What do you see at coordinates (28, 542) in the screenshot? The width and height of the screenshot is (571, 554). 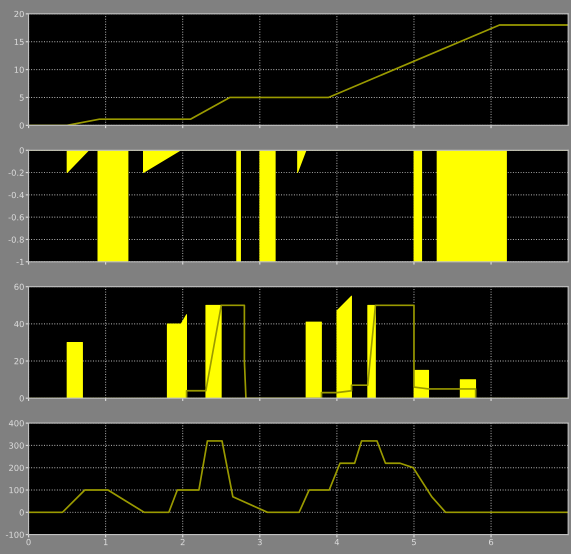 I see `x-tick-label: 0` at bounding box center [28, 542].